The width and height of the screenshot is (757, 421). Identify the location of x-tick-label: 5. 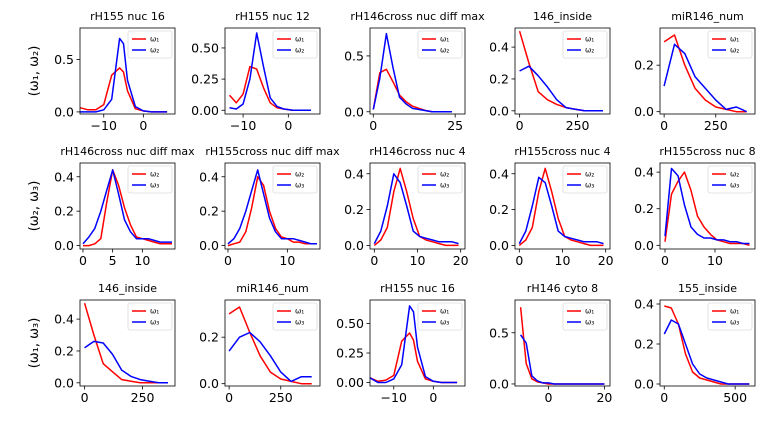
(113, 260).